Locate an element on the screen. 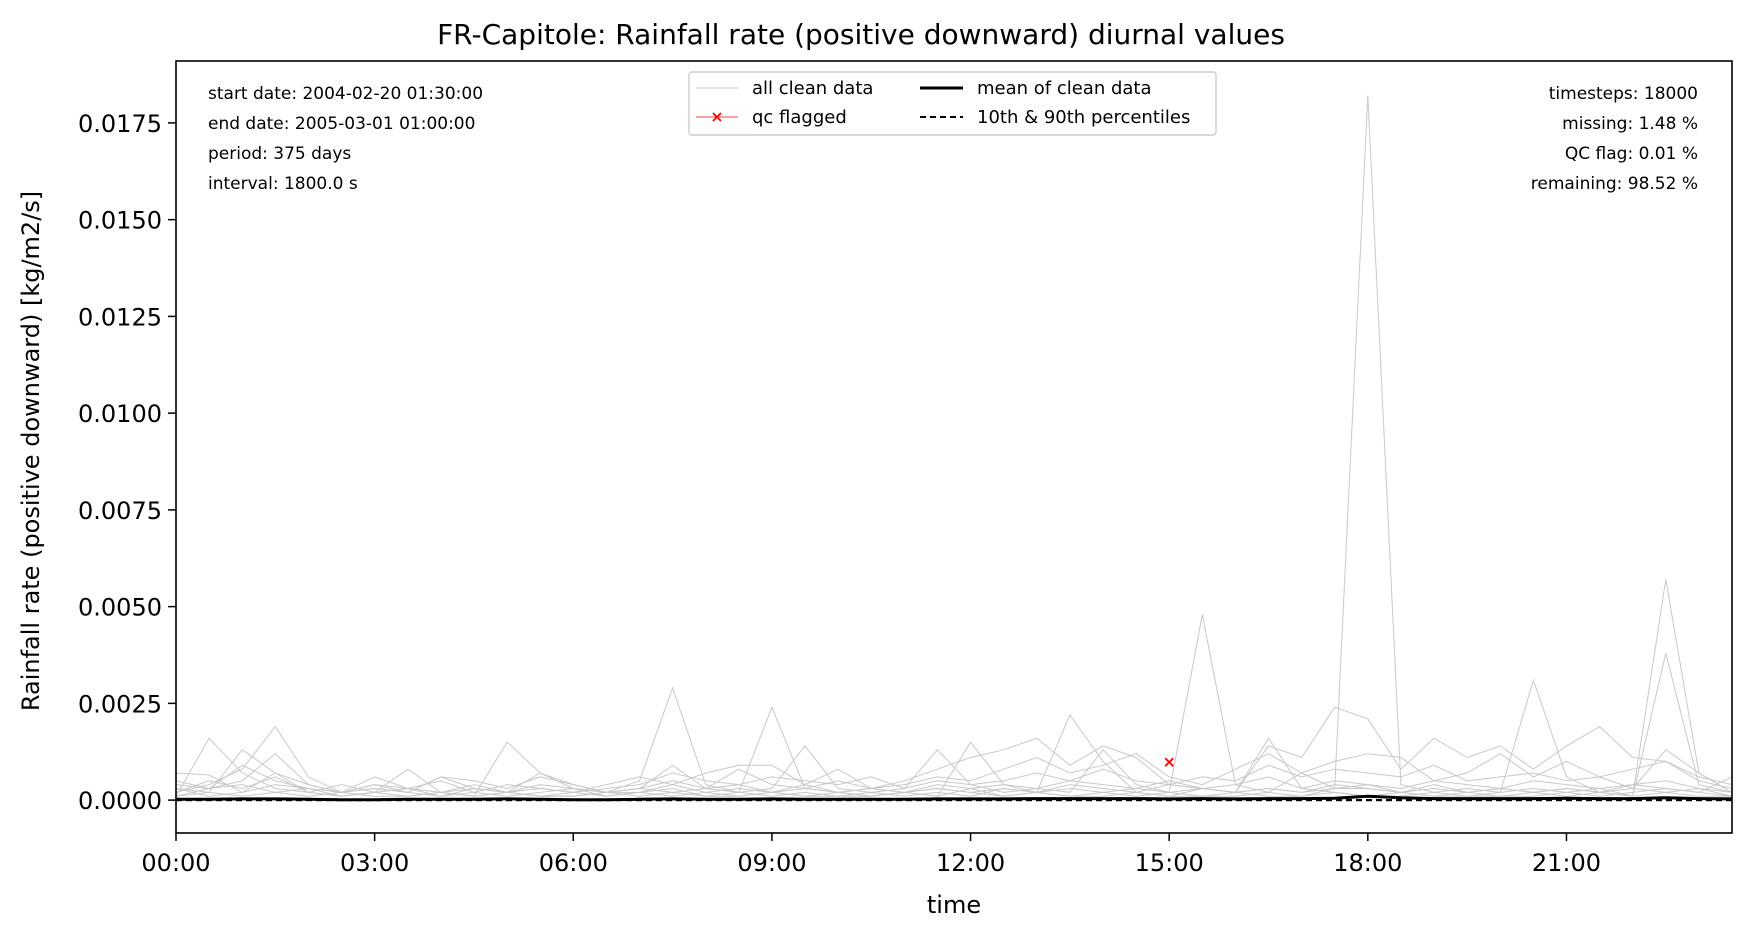 Image resolution: width=1745 pixels, height=939 pixels. x-tick-label-1: 03:00 is located at coordinates (374, 863).